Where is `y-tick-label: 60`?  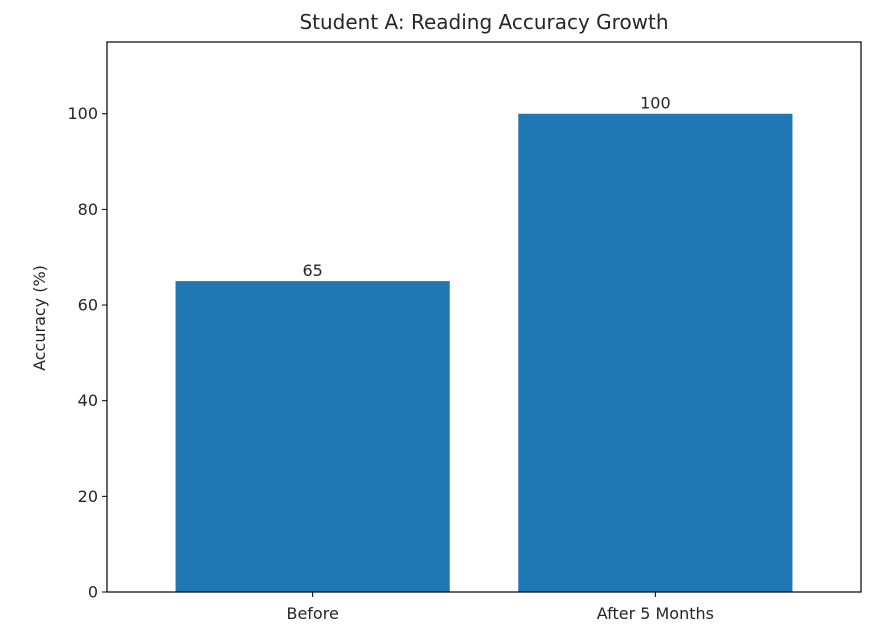 y-tick-label: 60 is located at coordinates (88, 305).